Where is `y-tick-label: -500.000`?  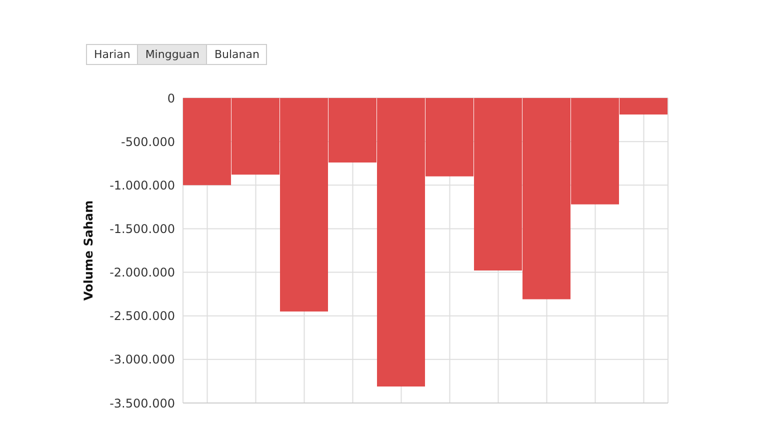 y-tick-label: -500.000 is located at coordinates (148, 141).